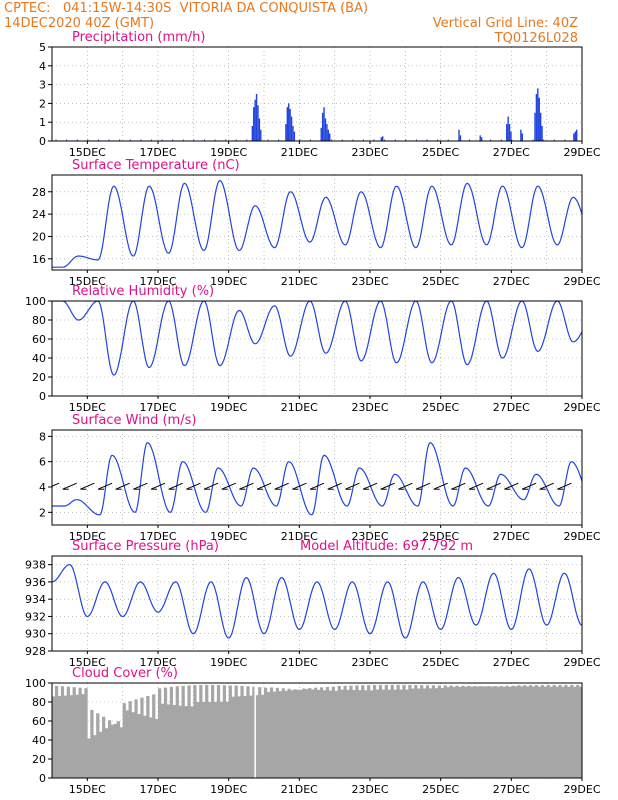 The width and height of the screenshot is (618, 800). Describe the element at coordinates (35, 565) in the screenshot. I see `ytick-label-pres: 938` at that location.